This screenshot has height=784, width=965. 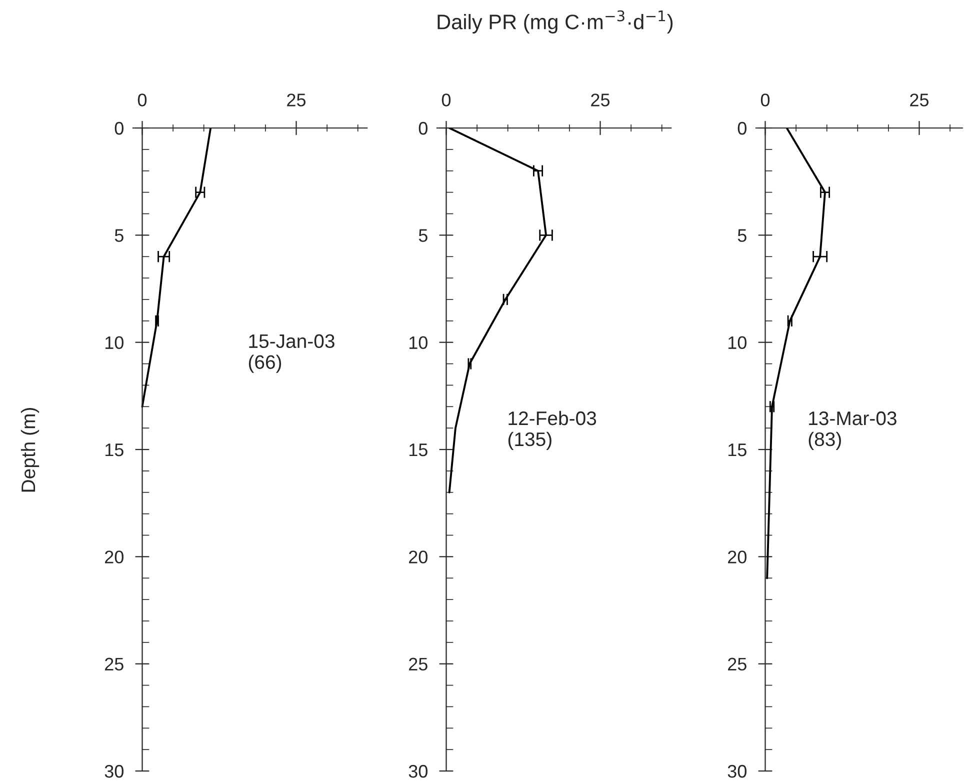 I want to click on annotation: 15-Jan-03 (66), so click(x=291, y=353).